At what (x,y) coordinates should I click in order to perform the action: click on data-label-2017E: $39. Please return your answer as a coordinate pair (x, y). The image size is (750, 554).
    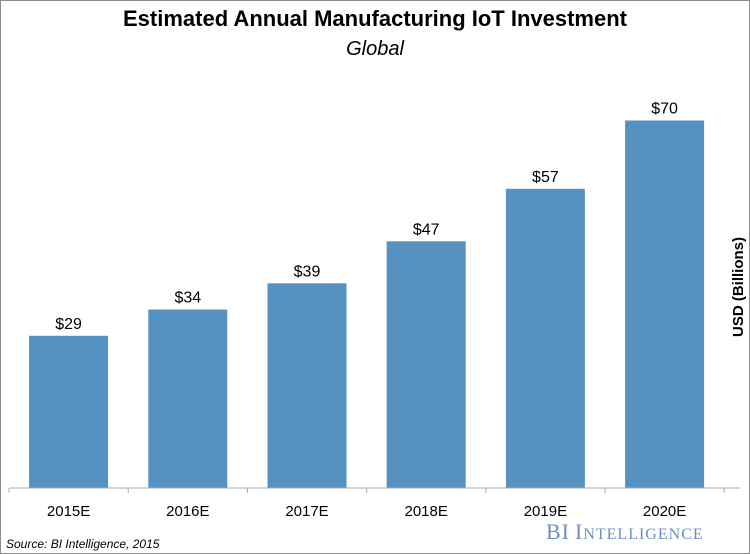
    Looking at the image, I should click on (307, 271).